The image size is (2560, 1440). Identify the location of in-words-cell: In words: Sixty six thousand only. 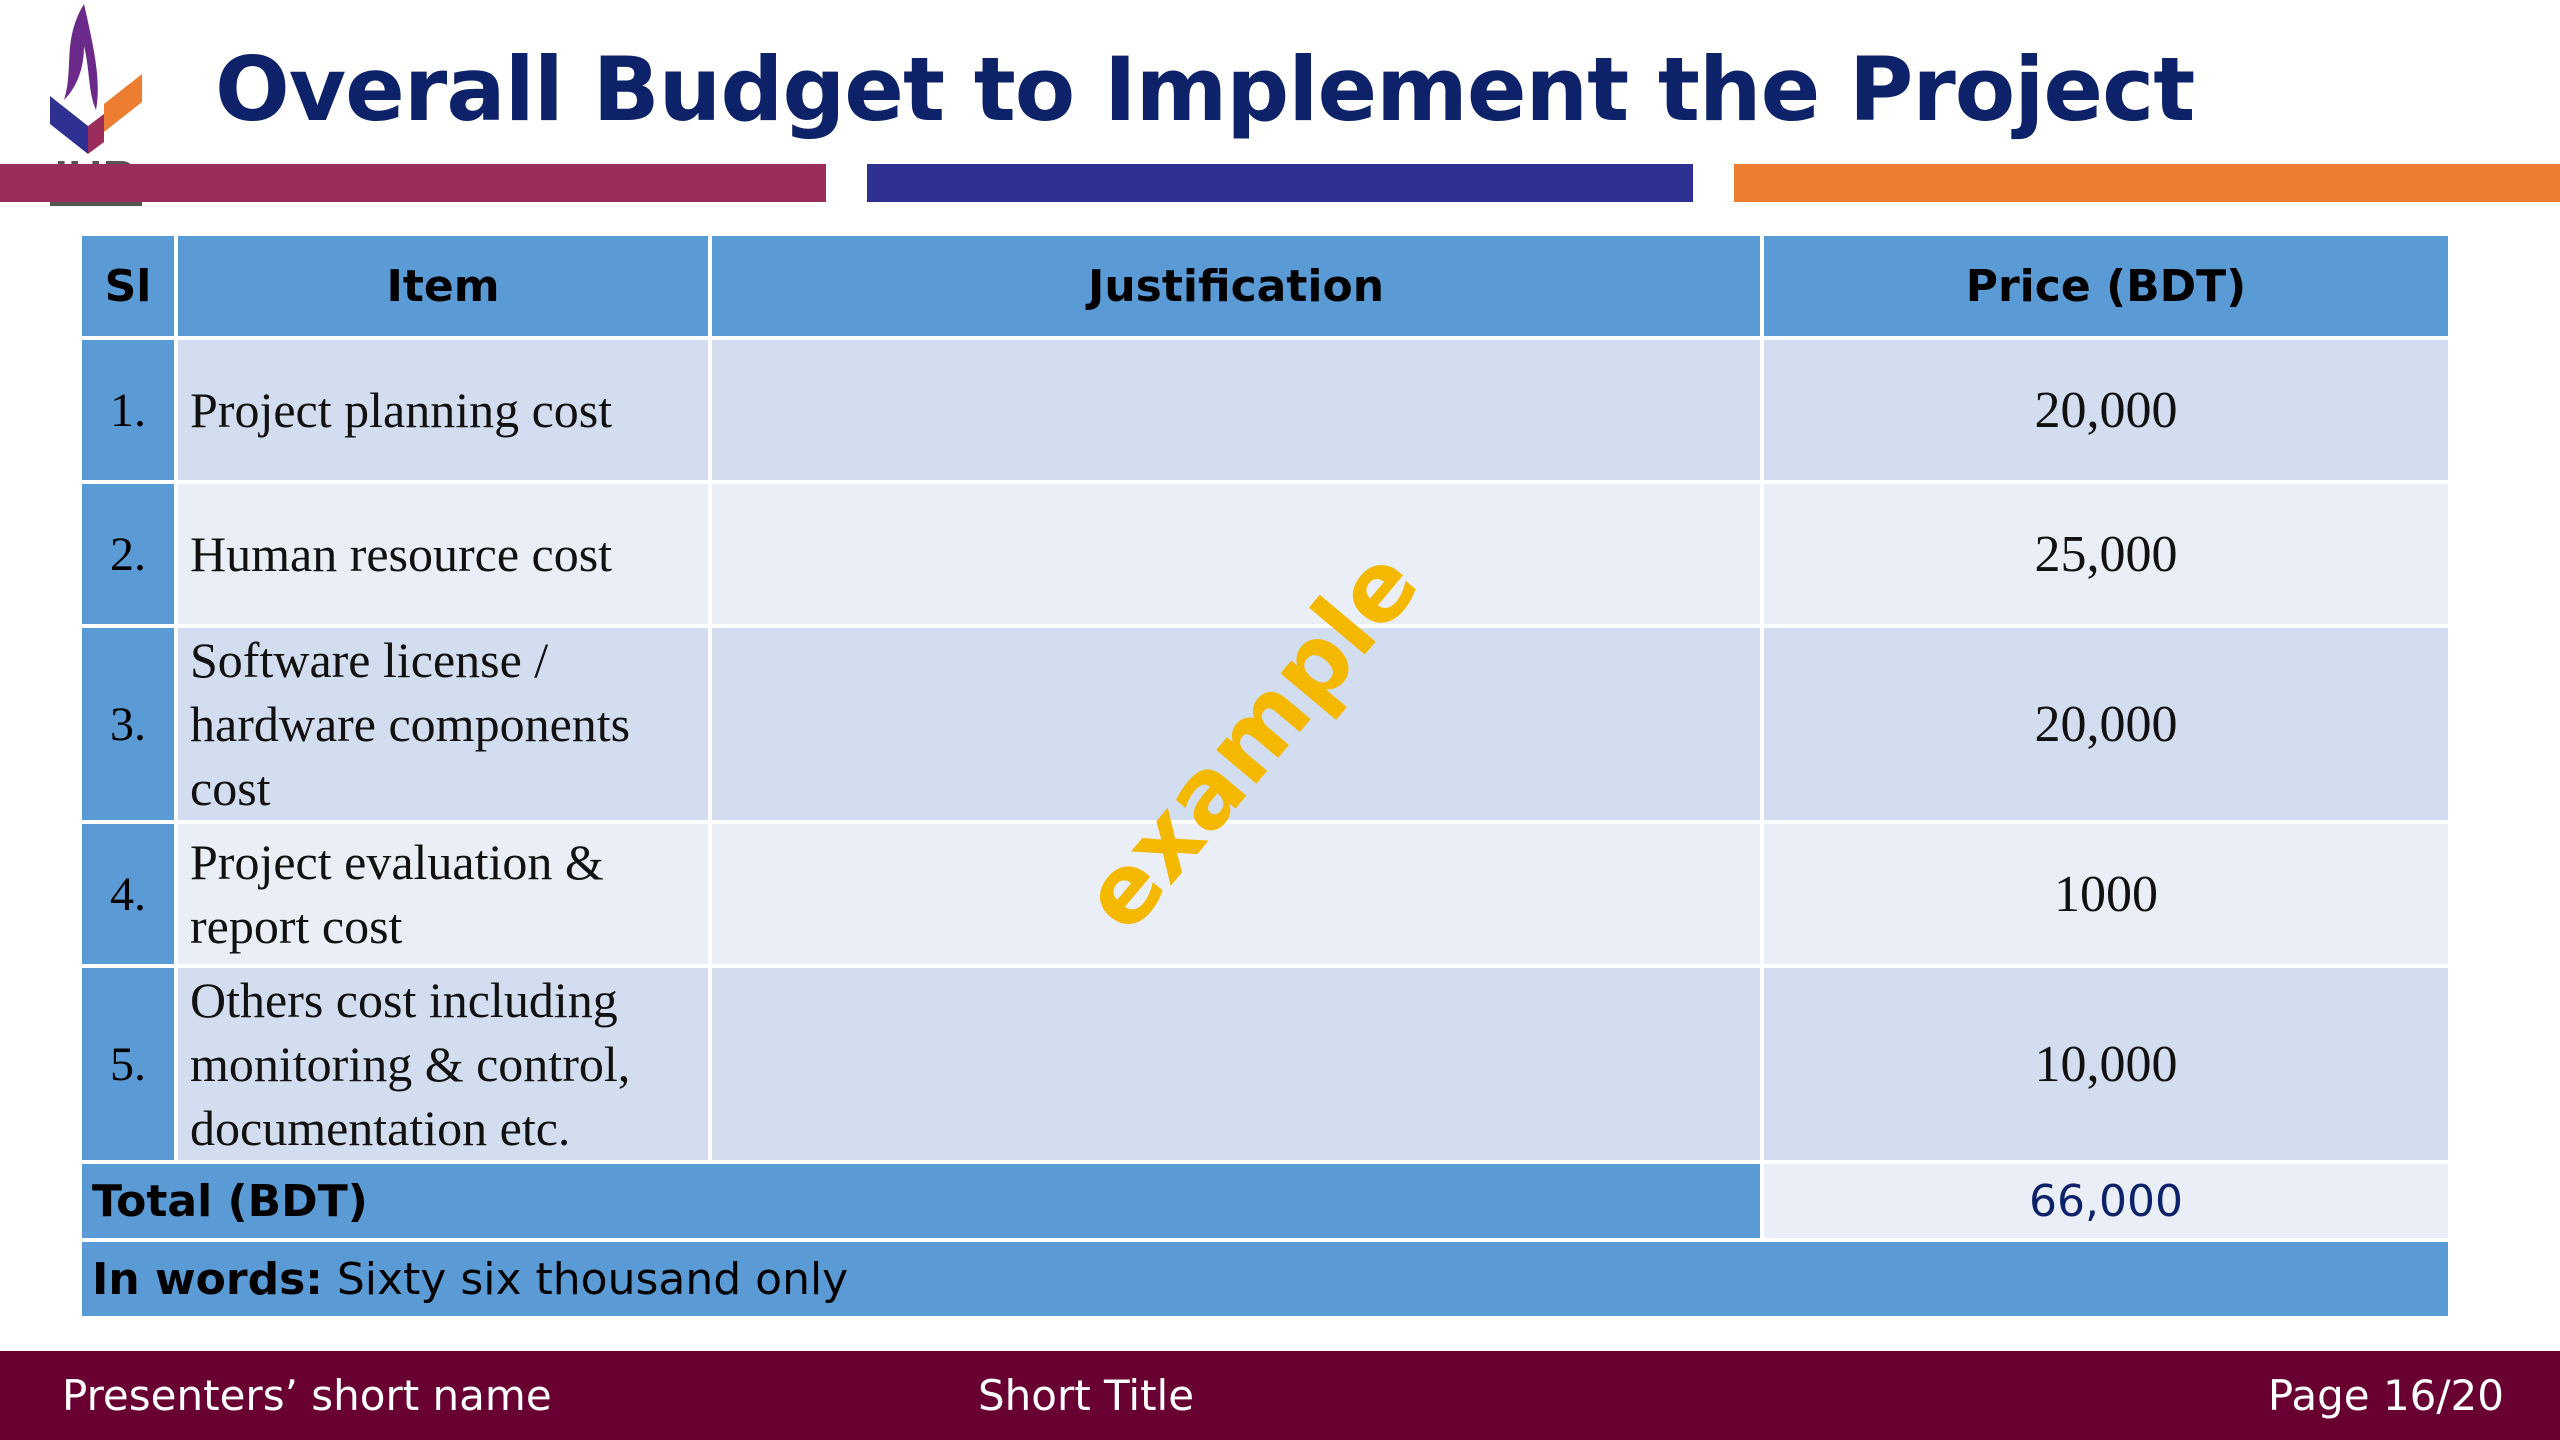
(1265, 1279).